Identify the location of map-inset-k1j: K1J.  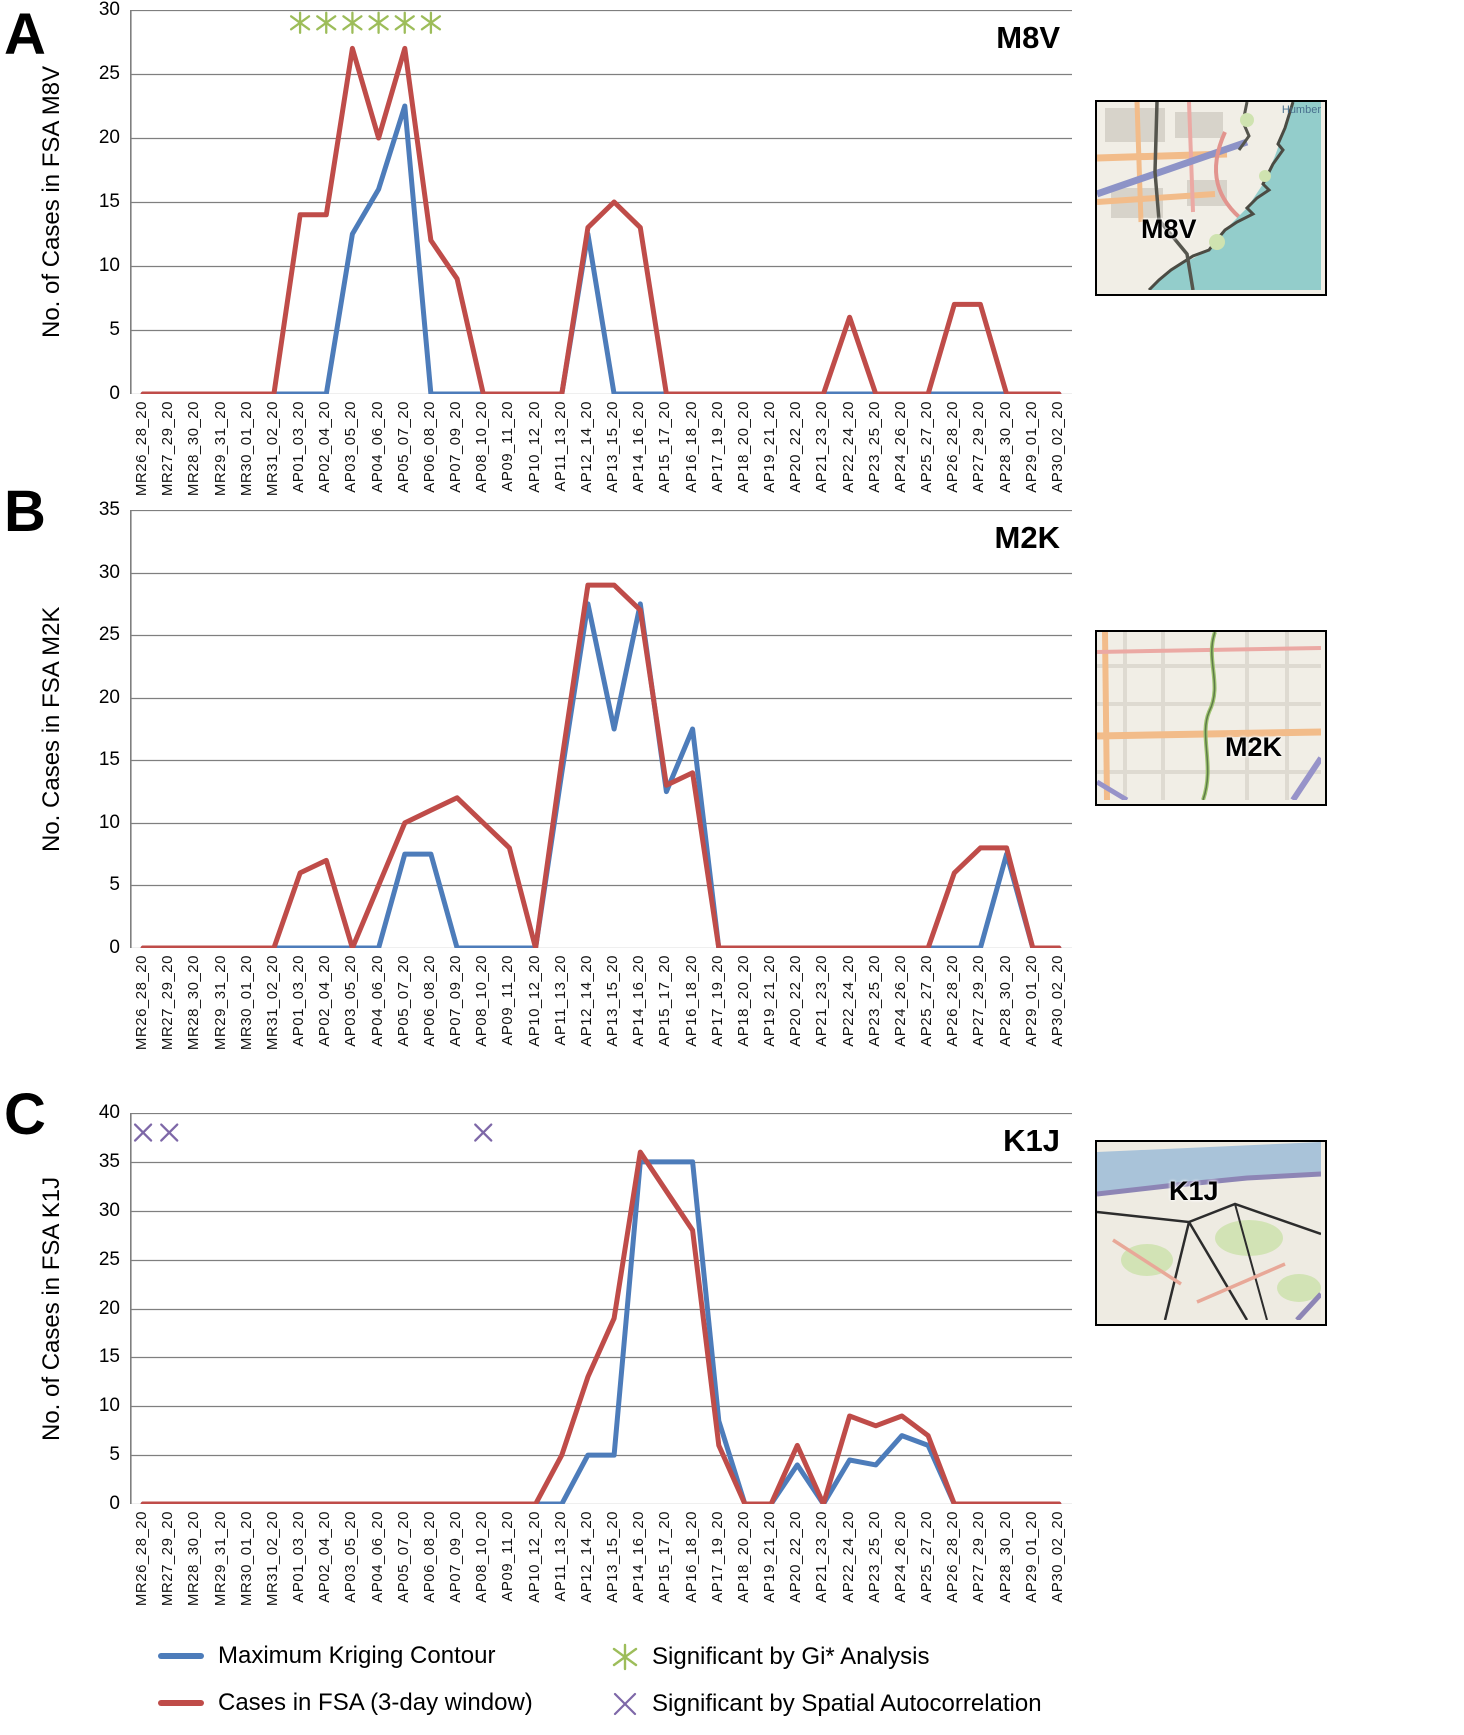
(1211, 1233).